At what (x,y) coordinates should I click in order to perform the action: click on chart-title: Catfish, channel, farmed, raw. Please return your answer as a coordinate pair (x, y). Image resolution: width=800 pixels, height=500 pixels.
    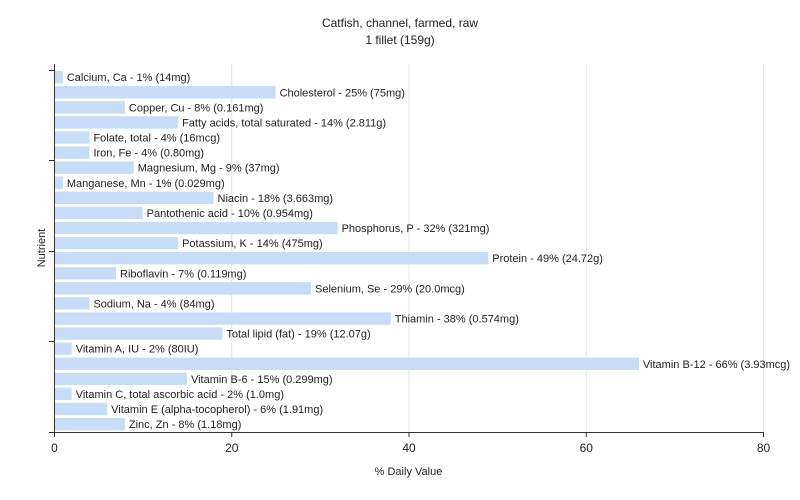
    Looking at the image, I should click on (400, 23).